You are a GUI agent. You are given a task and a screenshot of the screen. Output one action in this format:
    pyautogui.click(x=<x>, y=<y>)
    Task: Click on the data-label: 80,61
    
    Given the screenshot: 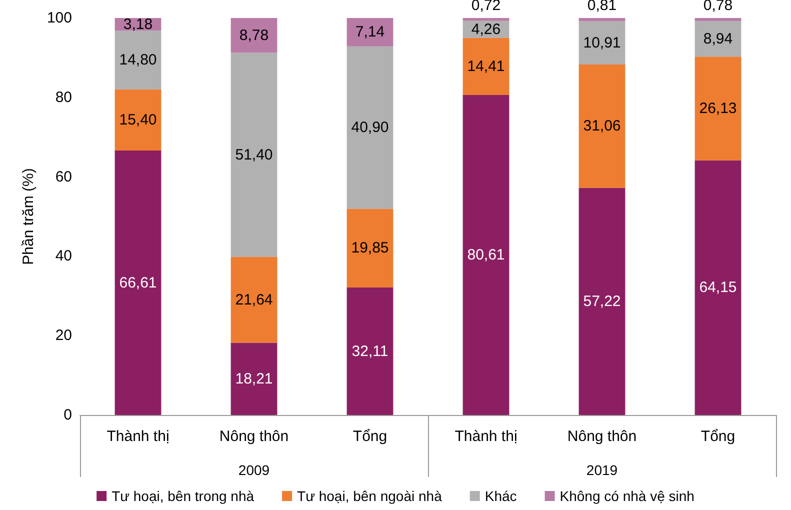 What is the action you would take?
    pyautogui.click(x=486, y=255)
    